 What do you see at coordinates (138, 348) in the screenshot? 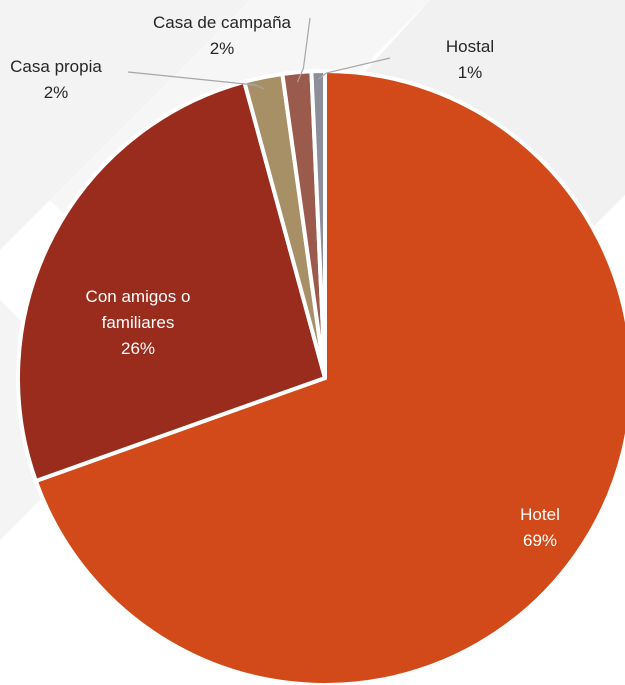
I see `slice-percent: 26%` at bounding box center [138, 348].